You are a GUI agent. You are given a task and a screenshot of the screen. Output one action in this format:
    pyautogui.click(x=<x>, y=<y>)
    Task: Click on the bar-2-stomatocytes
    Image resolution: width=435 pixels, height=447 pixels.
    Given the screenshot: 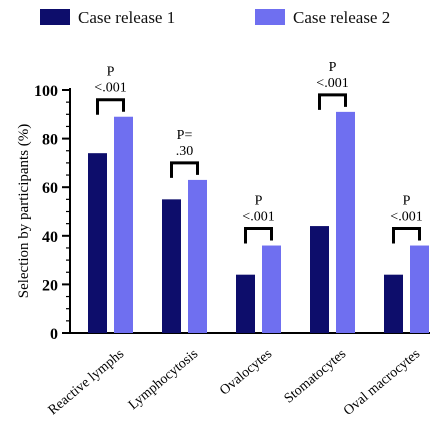 What is the action you would take?
    pyautogui.click(x=345, y=222)
    